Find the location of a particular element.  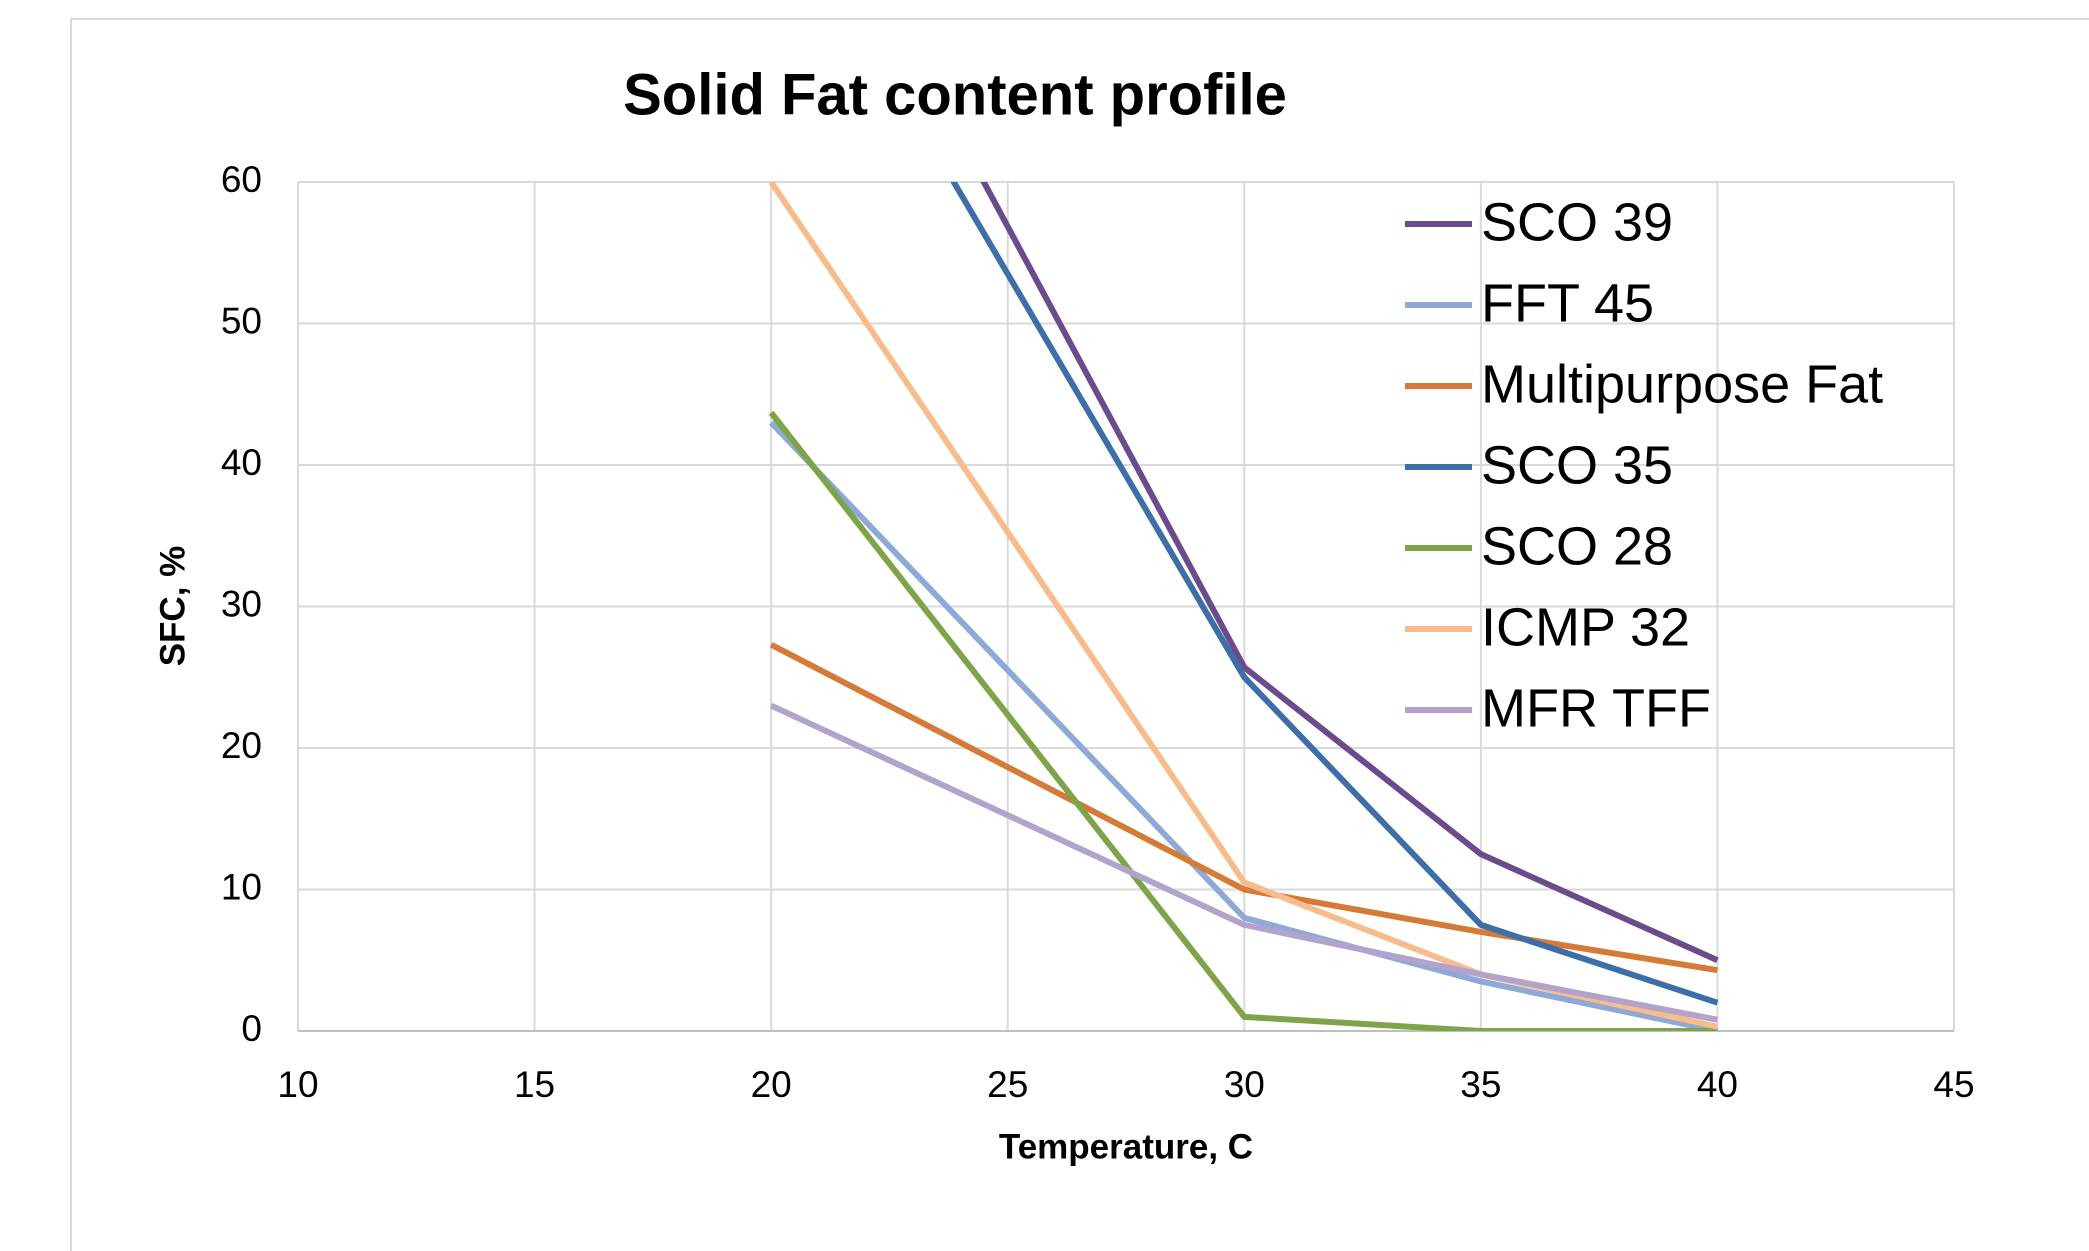

x-tick-label: 35 is located at coordinates (1480, 1084).